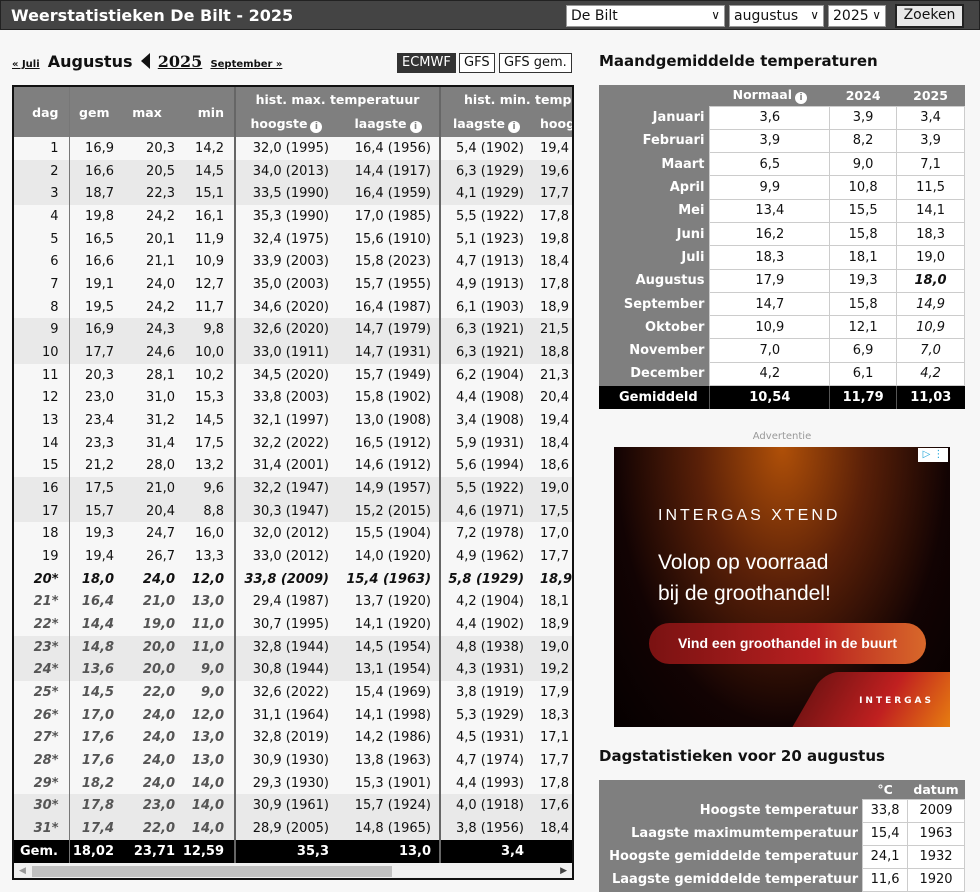  I want to click on cell-hist-max-hoogste: 32,6 (2022), so click(285, 692).